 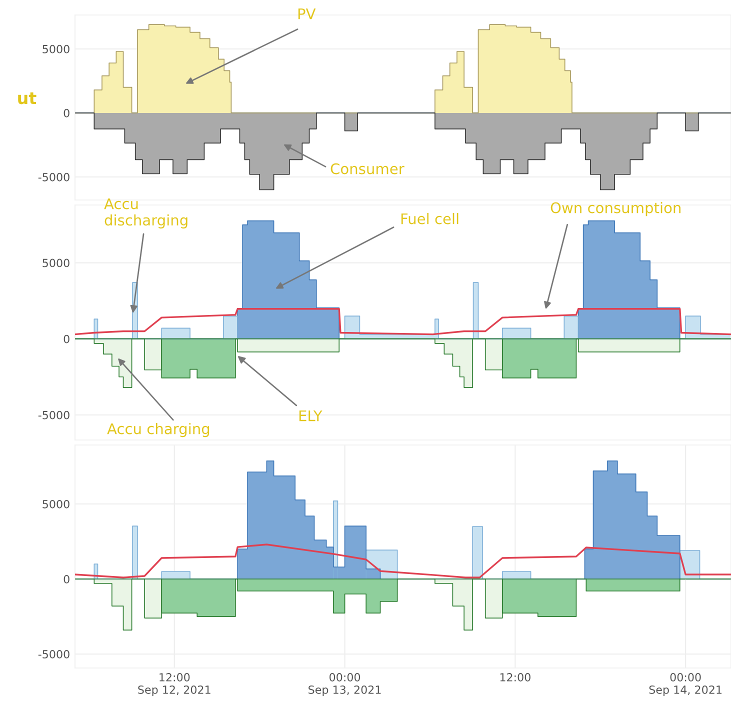 What do you see at coordinates (27, 98) in the screenshot?
I see `y-axis-title: ut` at bounding box center [27, 98].